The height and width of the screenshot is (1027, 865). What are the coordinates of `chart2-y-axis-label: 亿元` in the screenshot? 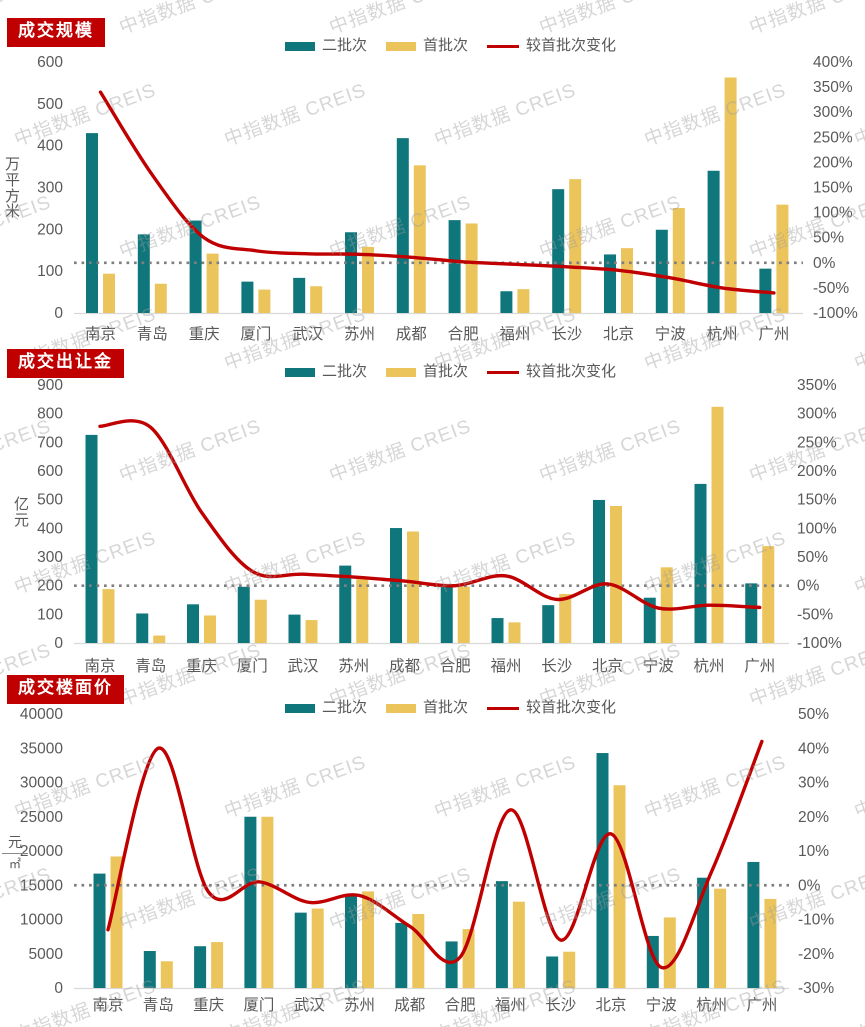 It's located at (21, 512).